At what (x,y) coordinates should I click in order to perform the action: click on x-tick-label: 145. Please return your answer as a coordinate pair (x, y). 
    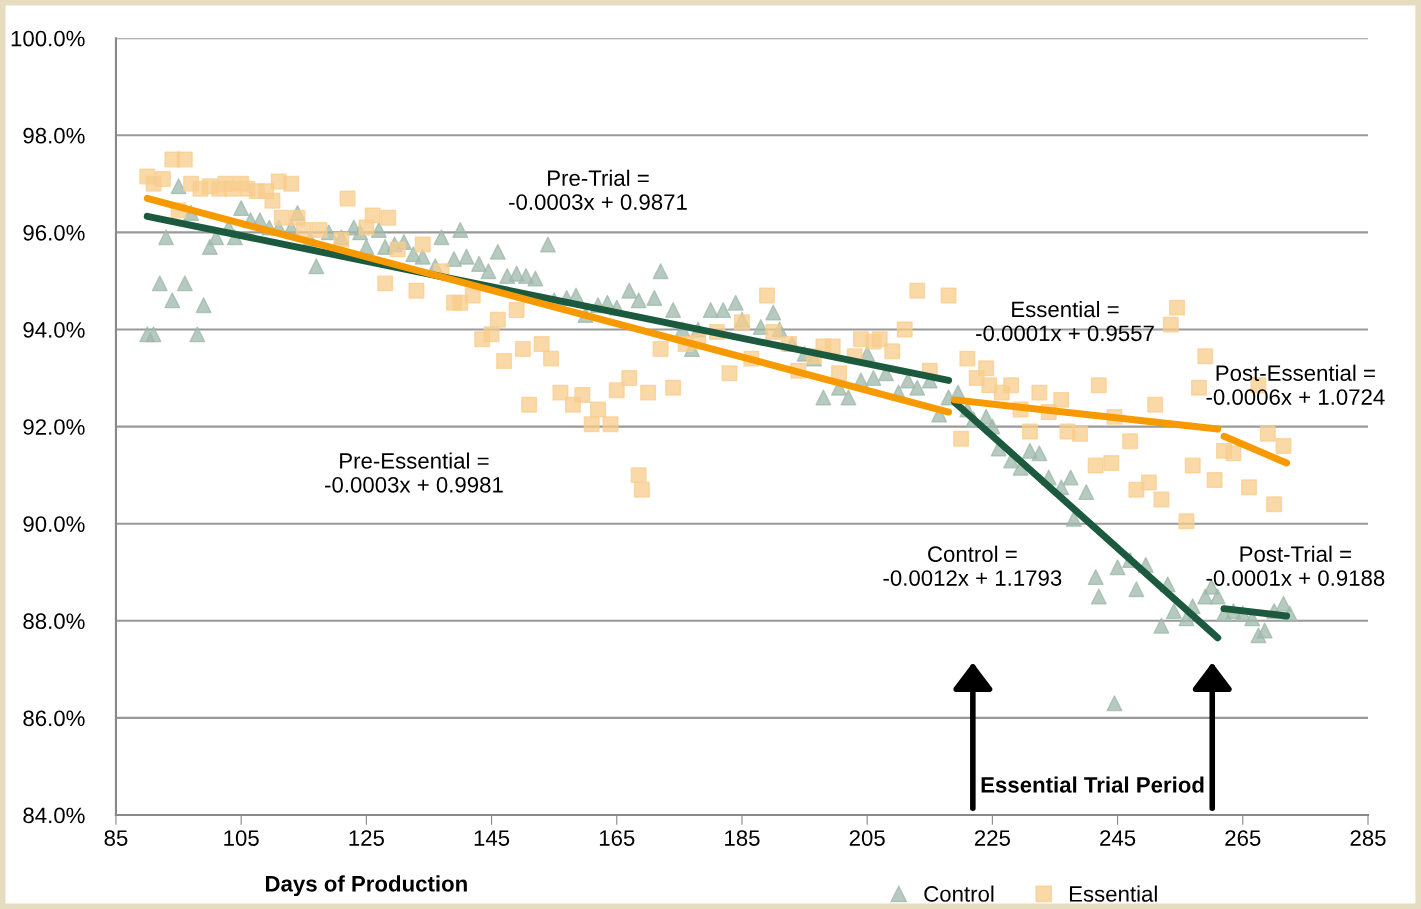
    Looking at the image, I should click on (492, 838).